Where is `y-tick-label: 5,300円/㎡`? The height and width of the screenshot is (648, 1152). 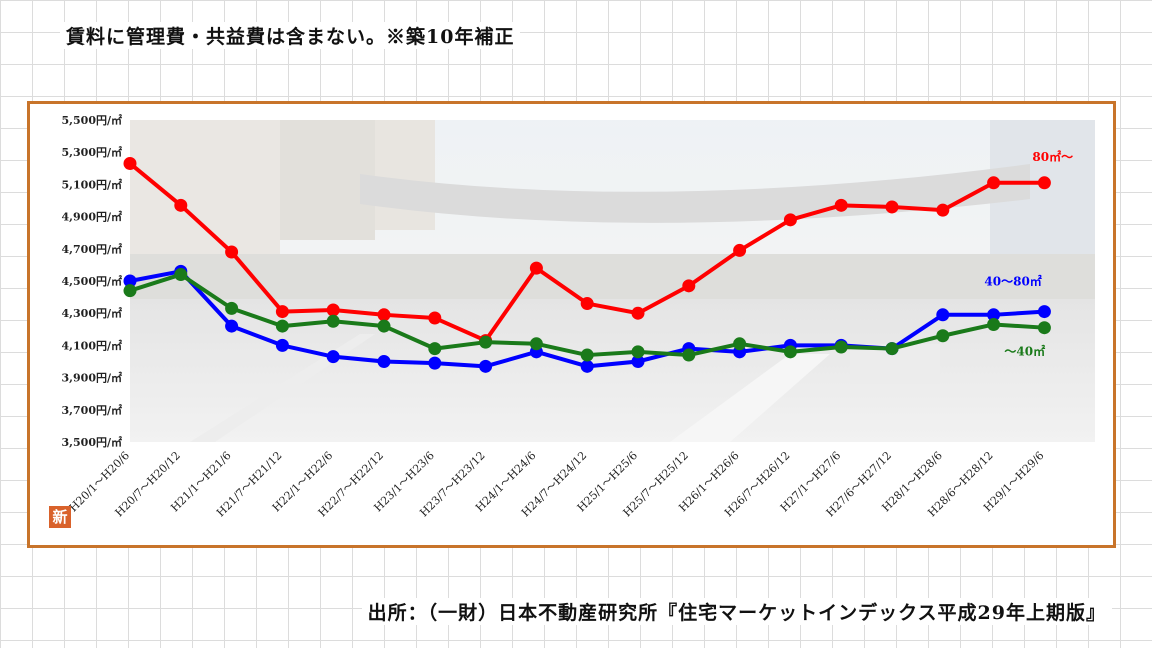
y-tick-label: 5,300円/㎡ is located at coordinates (92, 152).